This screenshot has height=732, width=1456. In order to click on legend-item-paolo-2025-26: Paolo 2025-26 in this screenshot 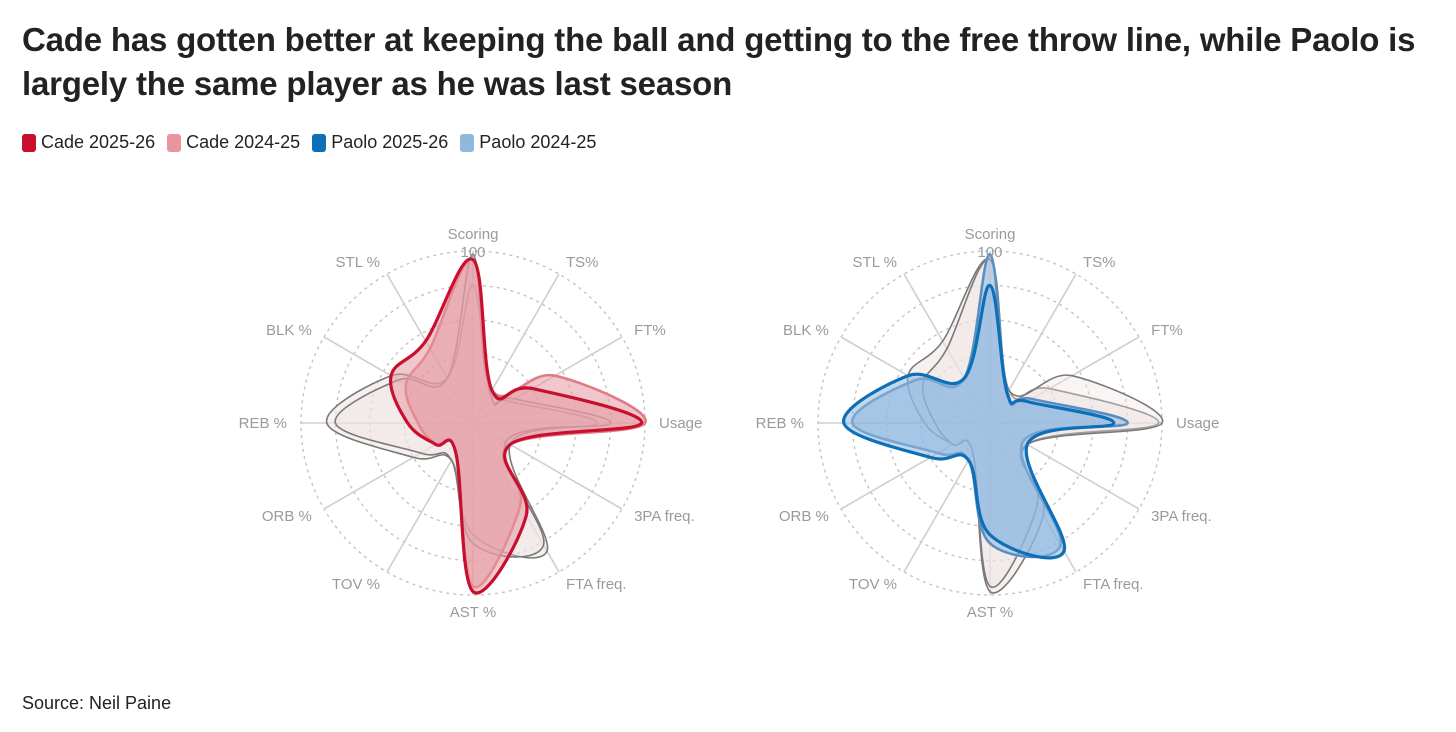, I will do `click(380, 142)`.